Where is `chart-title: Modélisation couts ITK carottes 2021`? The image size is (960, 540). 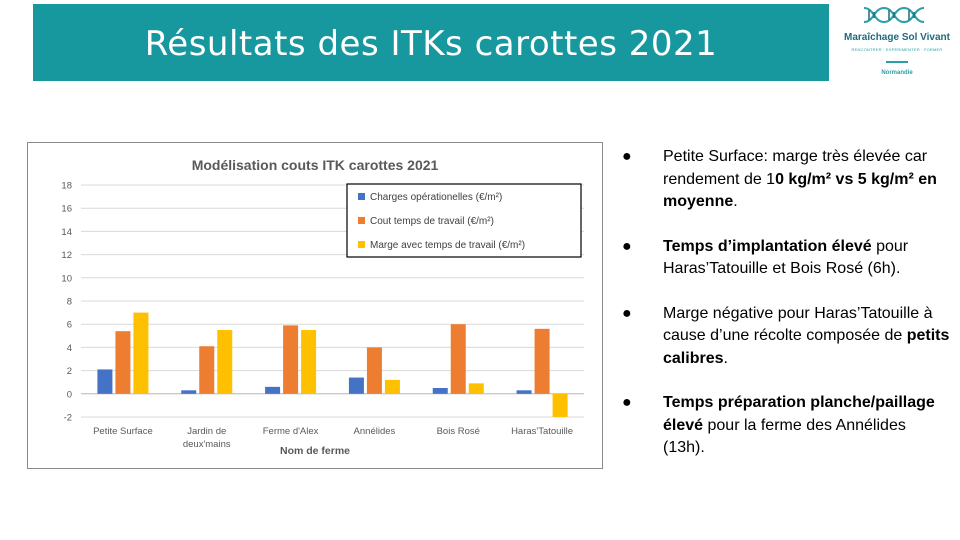
chart-title: Modélisation couts ITK carottes 2021 is located at coordinates (315, 165).